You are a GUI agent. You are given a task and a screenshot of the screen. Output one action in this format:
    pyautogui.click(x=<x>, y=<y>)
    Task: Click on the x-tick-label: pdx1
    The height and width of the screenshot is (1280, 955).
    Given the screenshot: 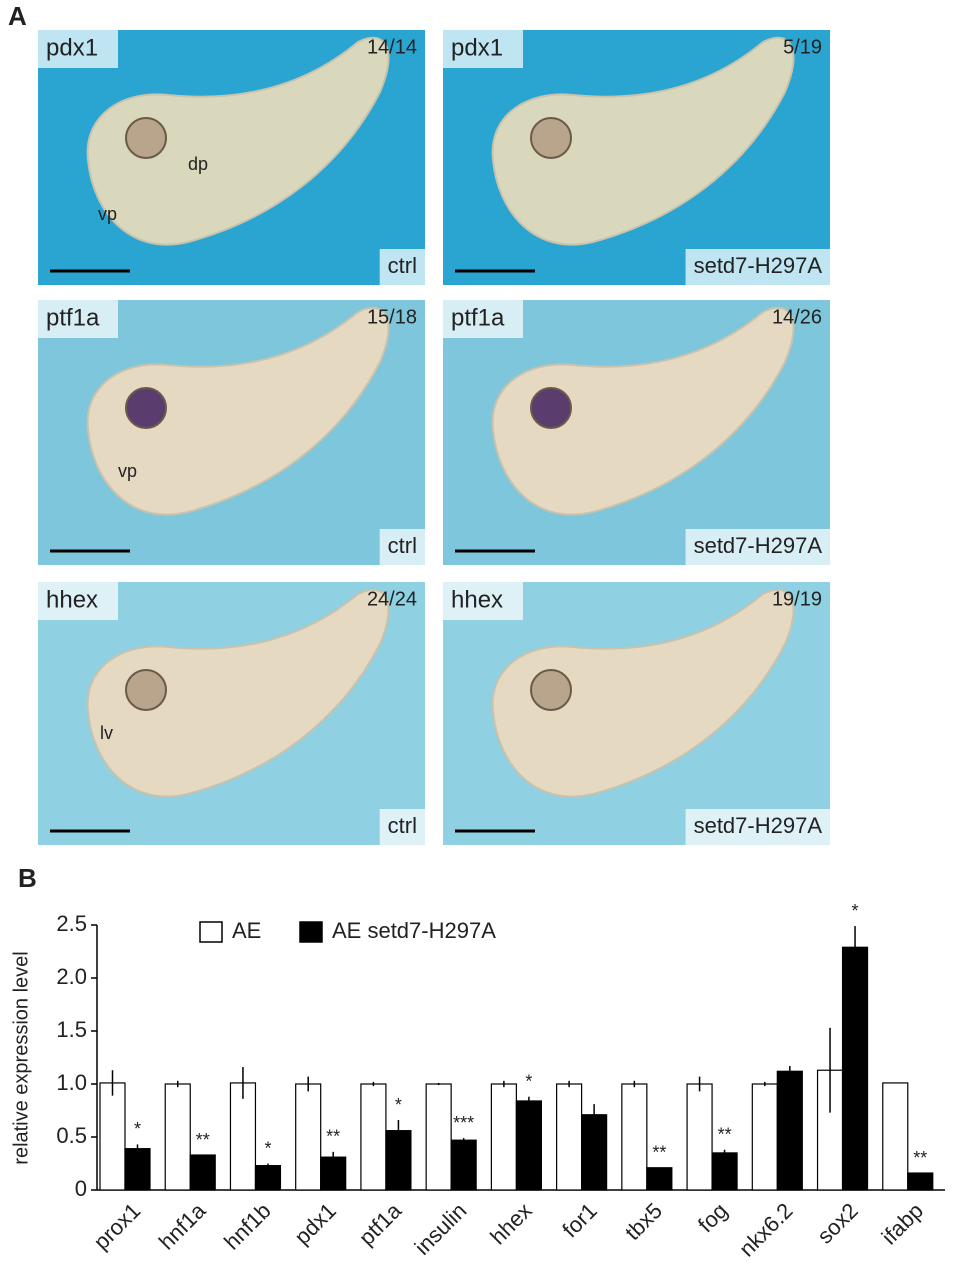 What is the action you would take?
    pyautogui.click(x=315, y=1223)
    